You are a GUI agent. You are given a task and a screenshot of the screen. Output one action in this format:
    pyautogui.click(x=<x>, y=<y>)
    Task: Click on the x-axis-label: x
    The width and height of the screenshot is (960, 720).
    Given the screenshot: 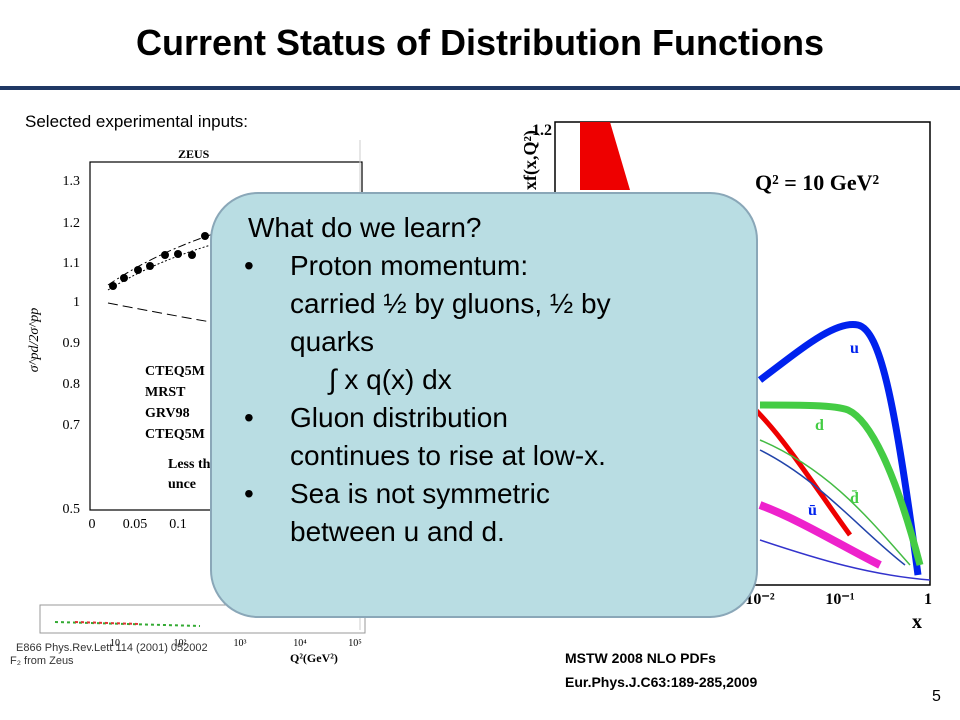 What is the action you would take?
    pyautogui.click(x=917, y=622)
    